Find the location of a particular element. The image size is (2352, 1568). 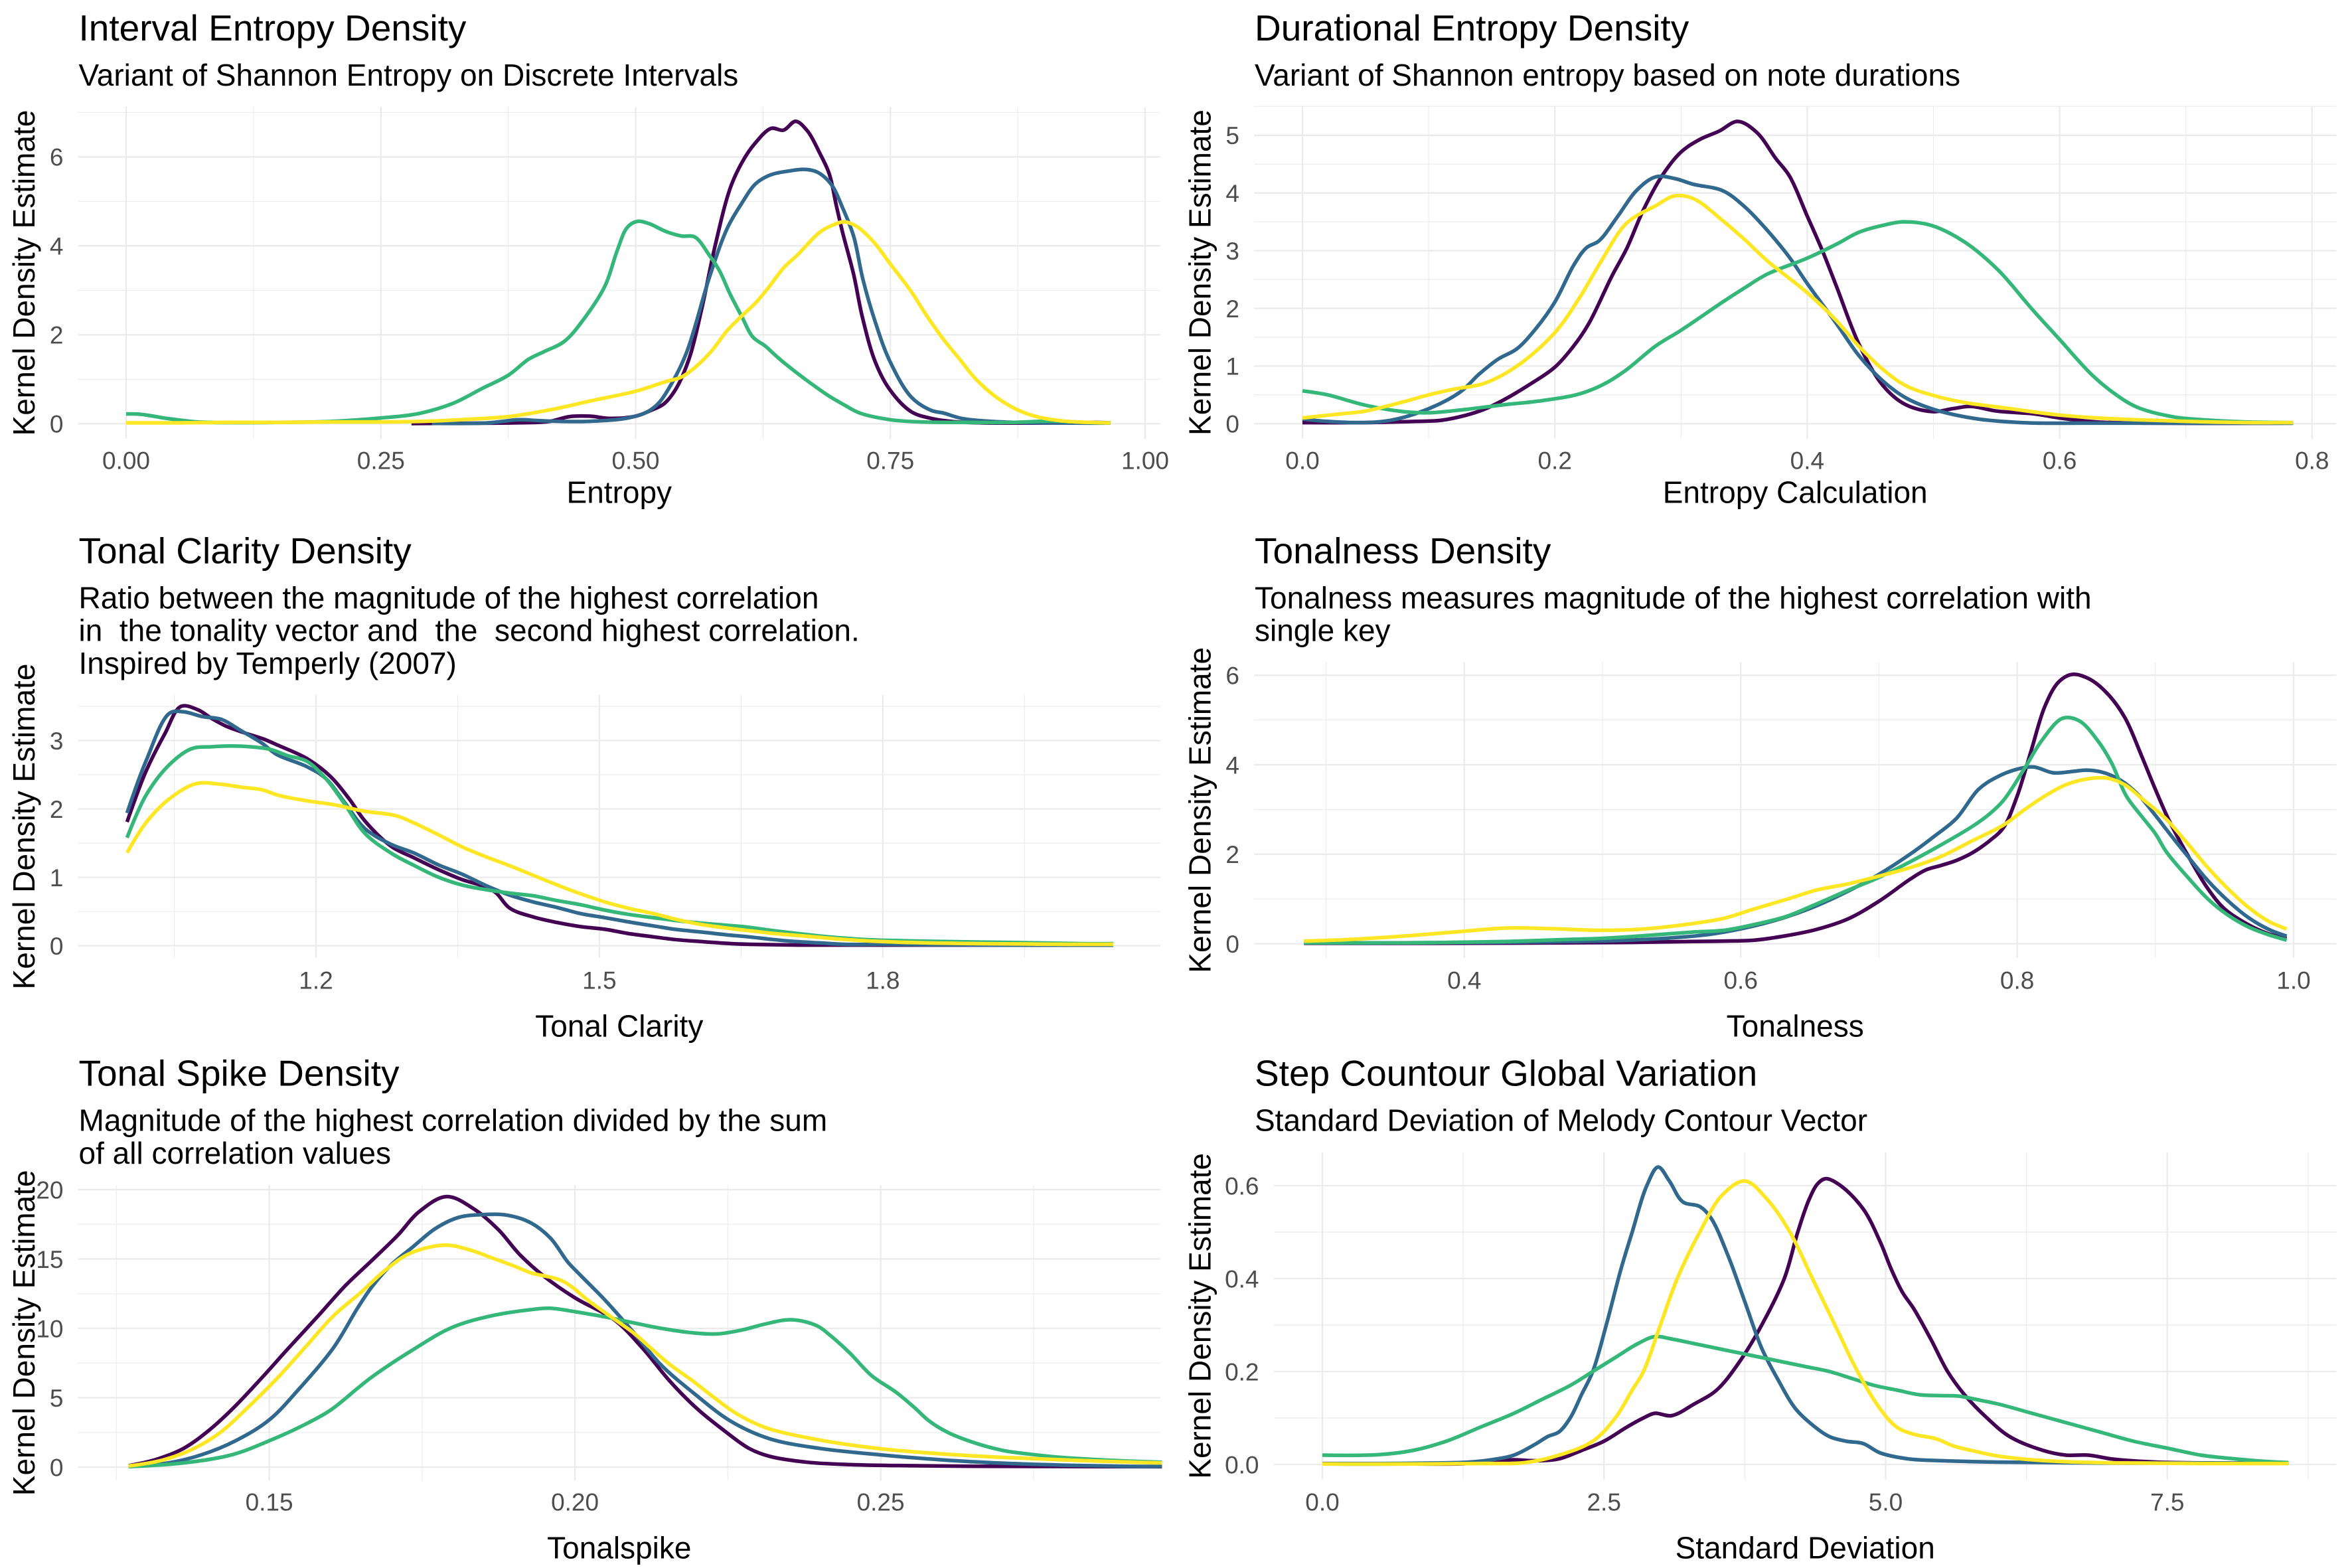

svg-text: Standard Deviation is located at coordinates (1805, 1548).